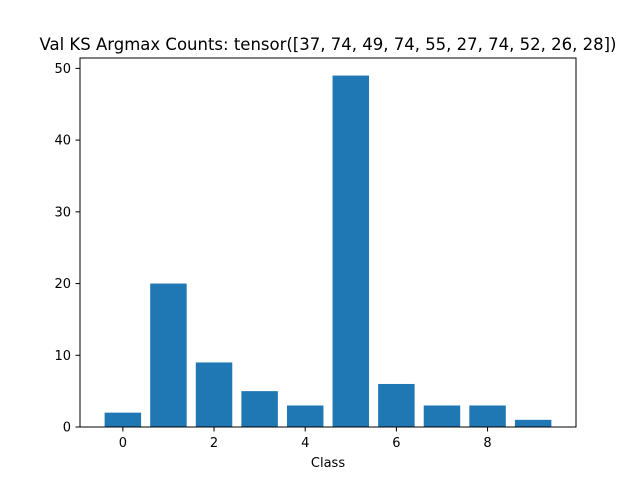 The image size is (640, 480). What do you see at coordinates (396, 443) in the screenshot?
I see `x-tick-label: 6` at bounding box center [396, 443].